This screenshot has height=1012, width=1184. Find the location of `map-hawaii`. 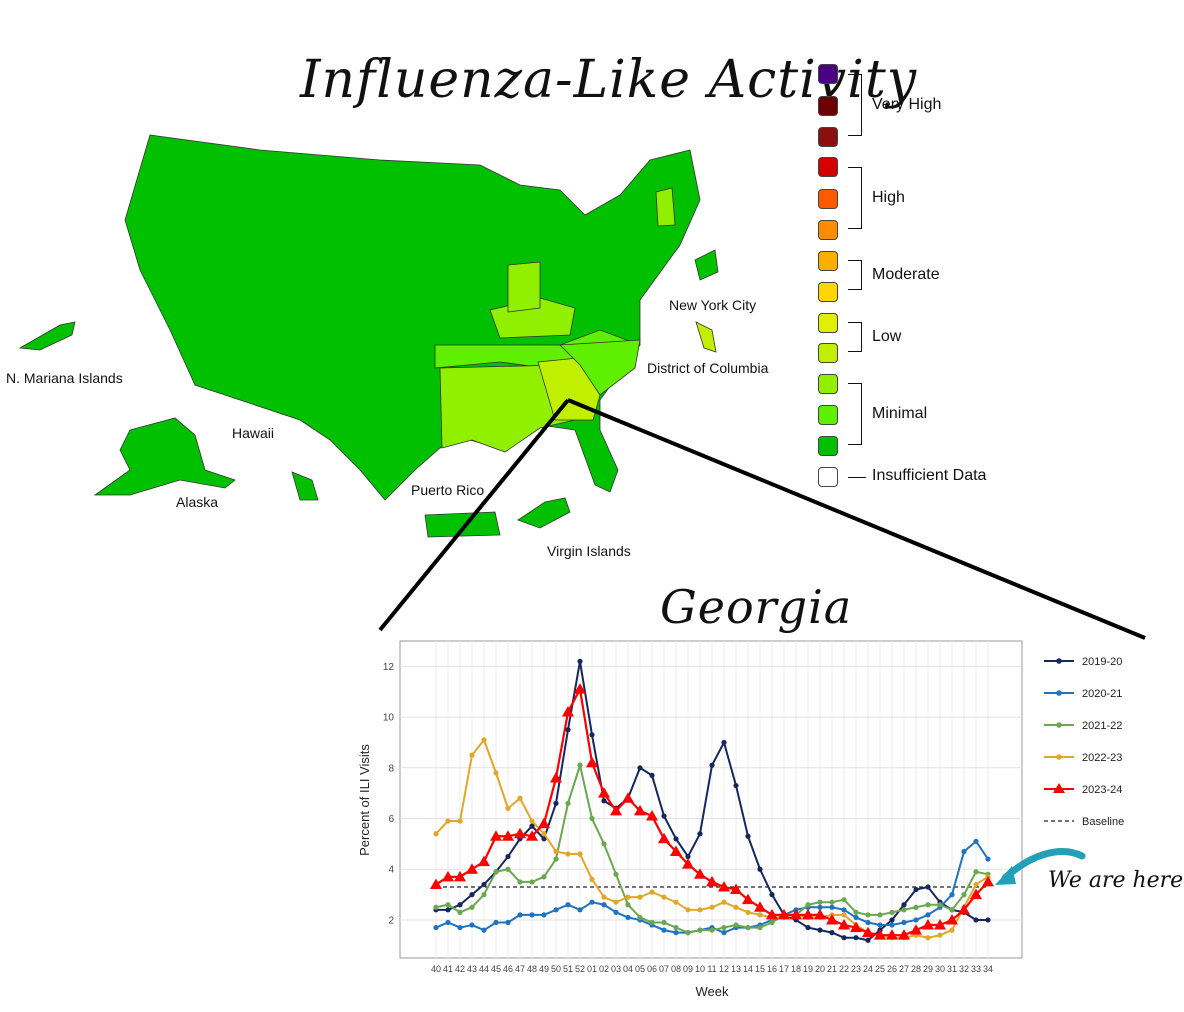

map-hawaii is located at coordinates (305, 486).